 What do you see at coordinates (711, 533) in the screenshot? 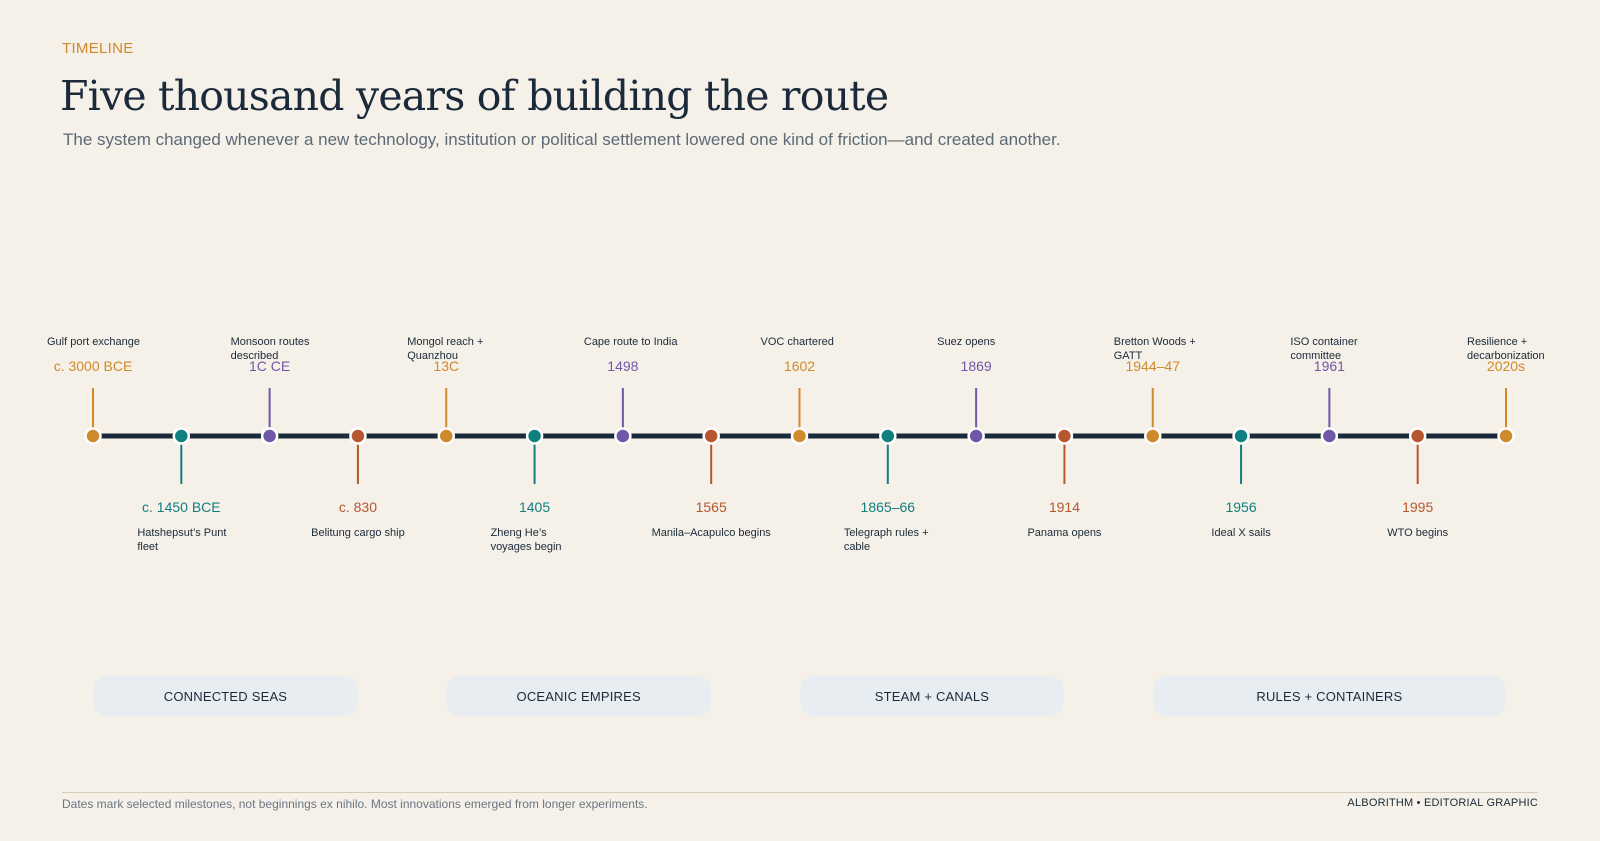
I see `event-label: Manila–Acapulco begins` at bounding box center [711, 533].